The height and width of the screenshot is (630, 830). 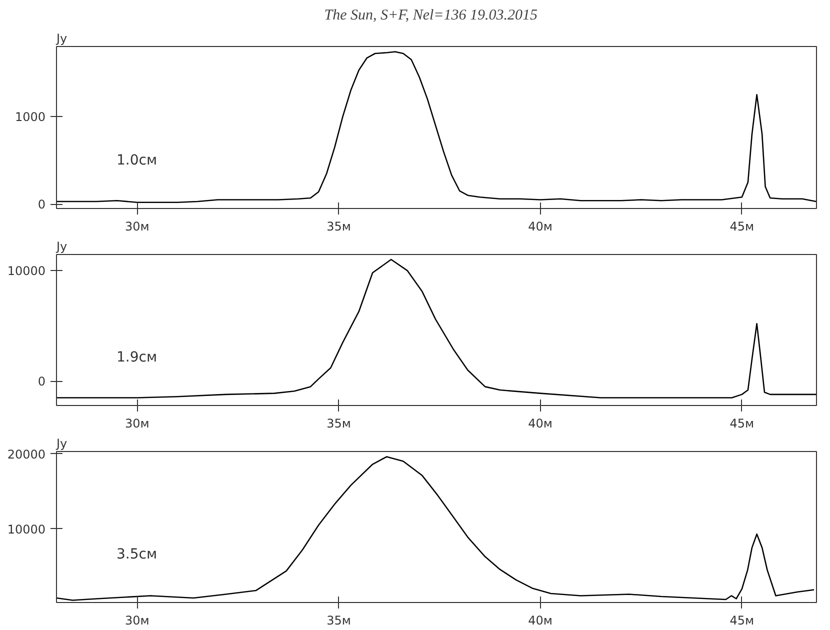 What do you see at coordinates (137, 554) in the screenshot?
I see `annotation: 3.5см` at bounding box center [137, 554].